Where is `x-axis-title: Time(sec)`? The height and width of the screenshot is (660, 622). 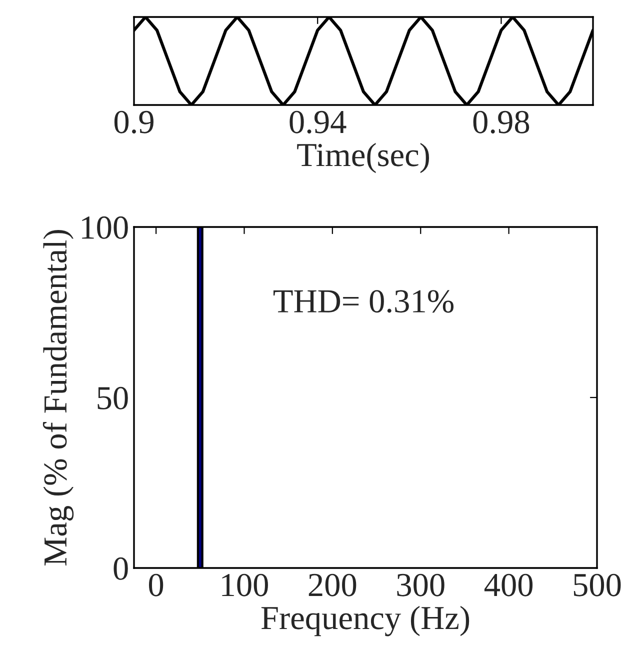 x-axis-title: Time(sec) is located at coordinates (363, 158).